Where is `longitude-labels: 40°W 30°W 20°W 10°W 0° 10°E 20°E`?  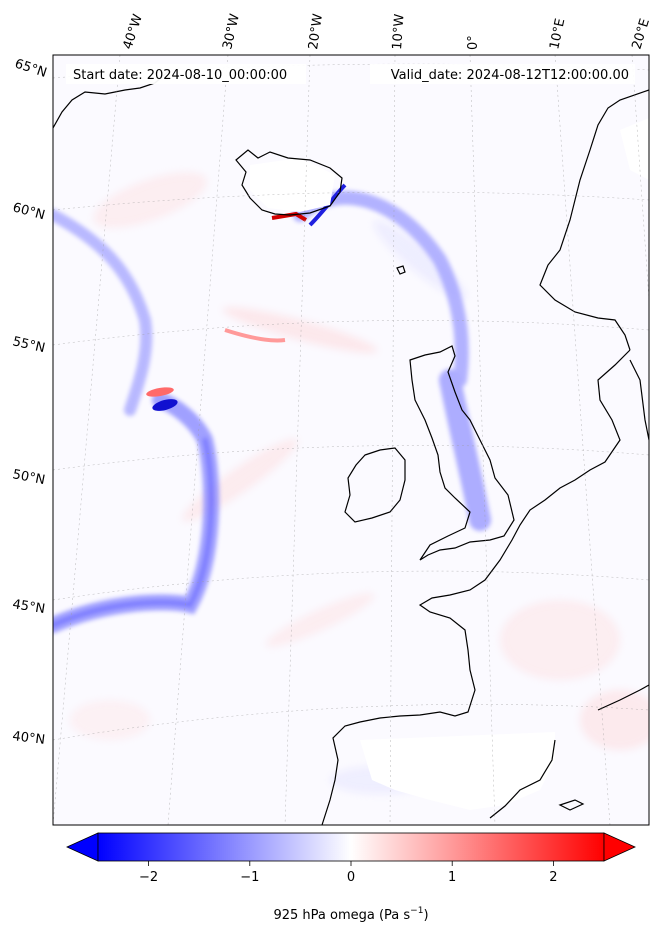 longitude-labels: 40°W 30°W 20°W 10°W 0° 10°E 20°E is located at coordinates (387, 31).